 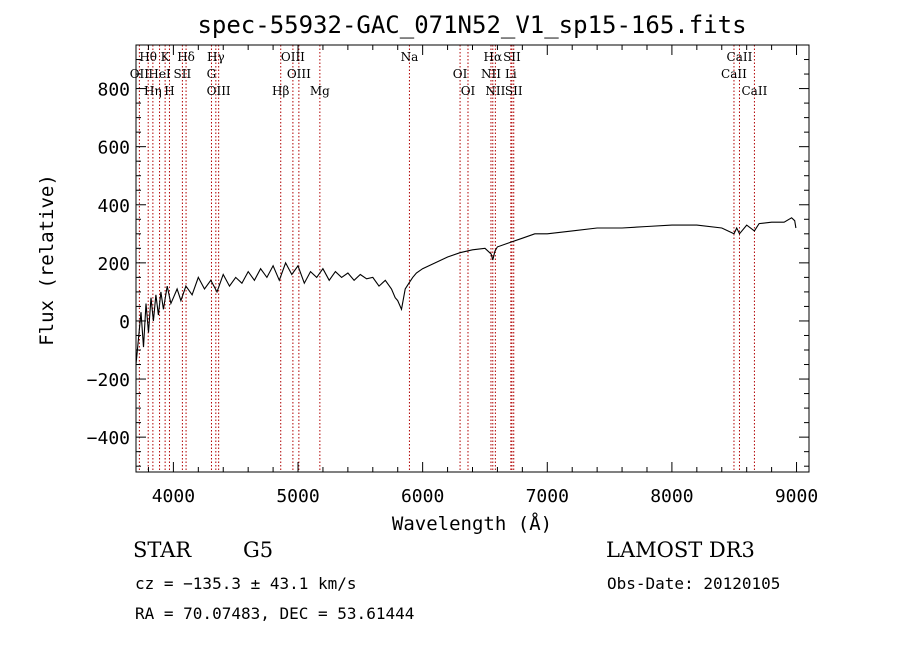 What do you see at coordinates (216, 57) in the screenshot?
I see `line-label: Hγ` at bounding box center [216, 57].